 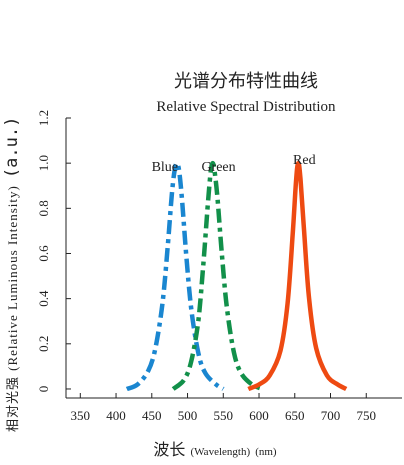 I want to click on x-tick-label: 450, so click(x=152, y=415).